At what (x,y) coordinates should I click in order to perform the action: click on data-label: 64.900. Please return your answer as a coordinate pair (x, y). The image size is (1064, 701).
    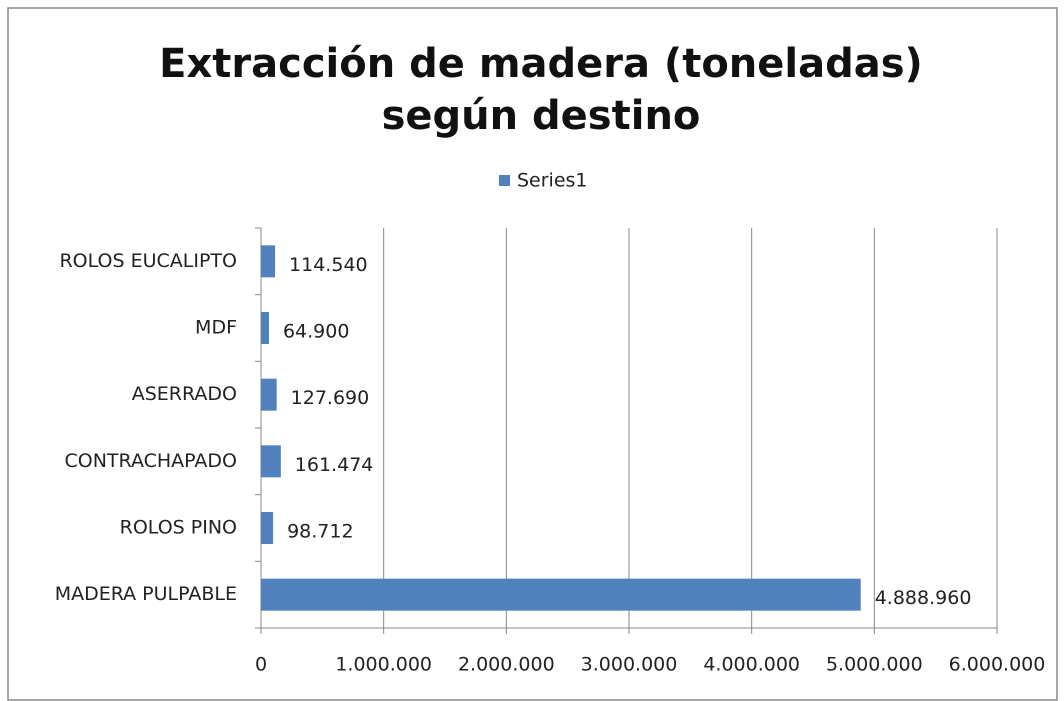
    Looking at the image, I should click on (316, 332).